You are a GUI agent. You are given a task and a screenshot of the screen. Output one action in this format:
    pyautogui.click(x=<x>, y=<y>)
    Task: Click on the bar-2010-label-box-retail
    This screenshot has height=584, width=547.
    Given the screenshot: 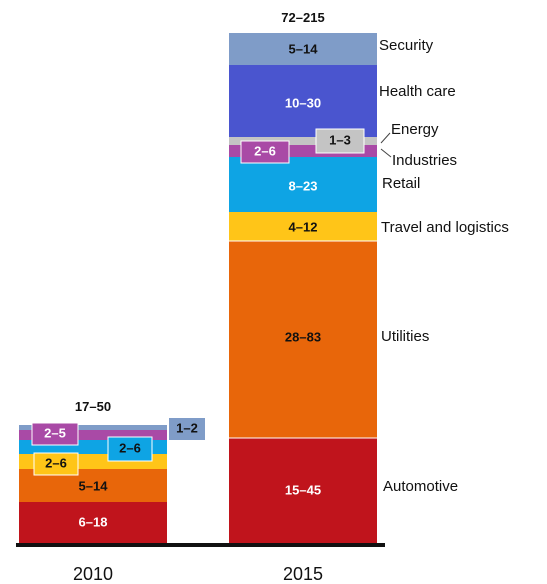 What is the action you would take?
    pyautogui.click(x=130, y=449)
    